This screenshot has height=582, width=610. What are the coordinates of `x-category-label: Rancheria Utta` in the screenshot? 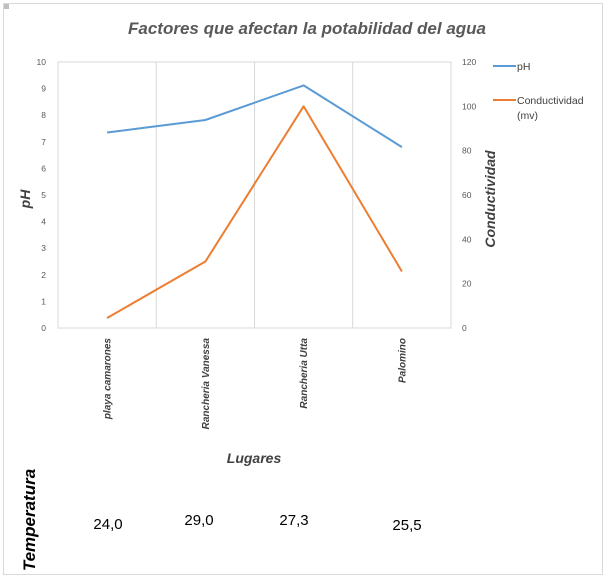 It's located at (304, 373).